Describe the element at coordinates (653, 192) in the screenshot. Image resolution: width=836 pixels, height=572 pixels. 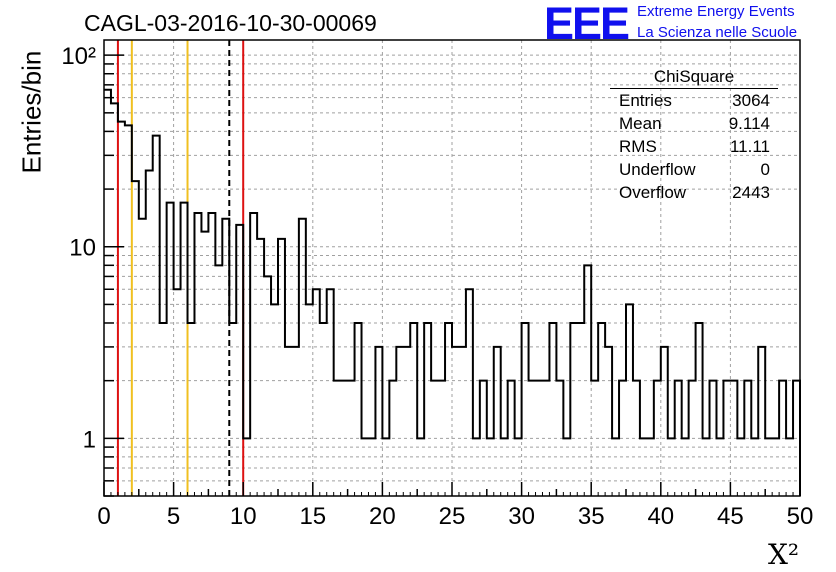
I see `stats-label: Overflow` at that location.